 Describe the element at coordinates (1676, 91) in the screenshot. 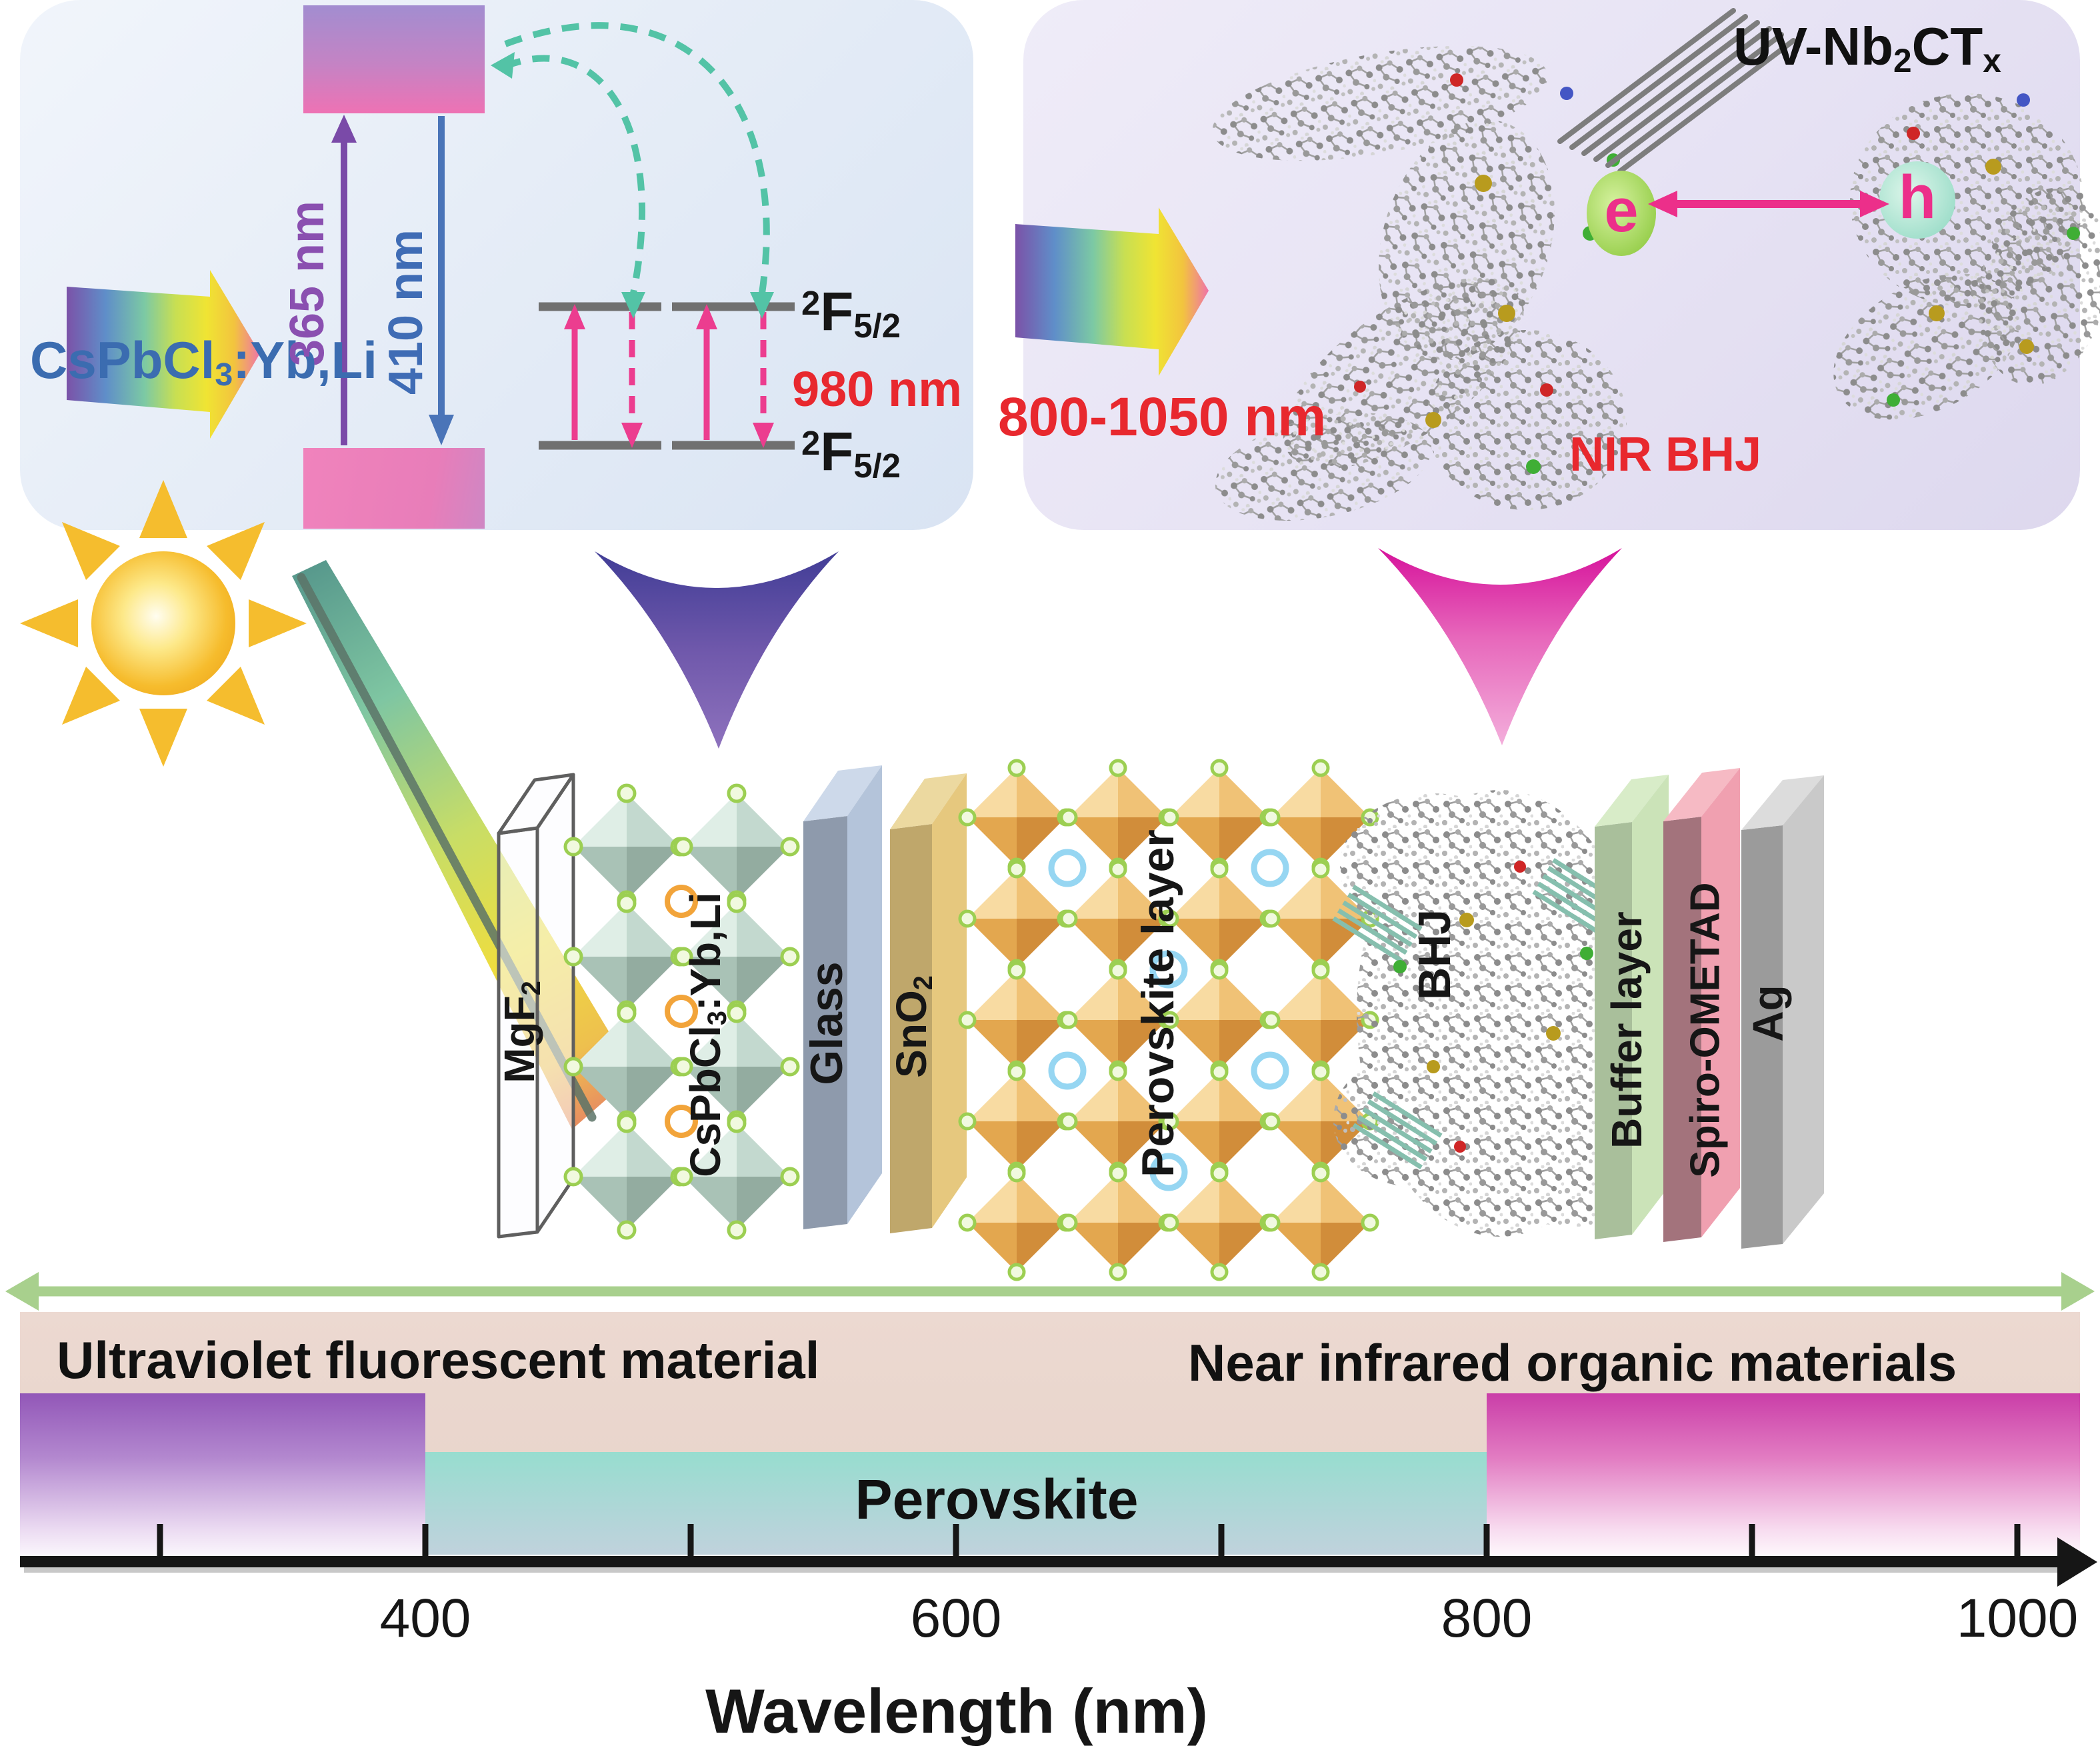

I see `mxene-flake-icon` at that location.